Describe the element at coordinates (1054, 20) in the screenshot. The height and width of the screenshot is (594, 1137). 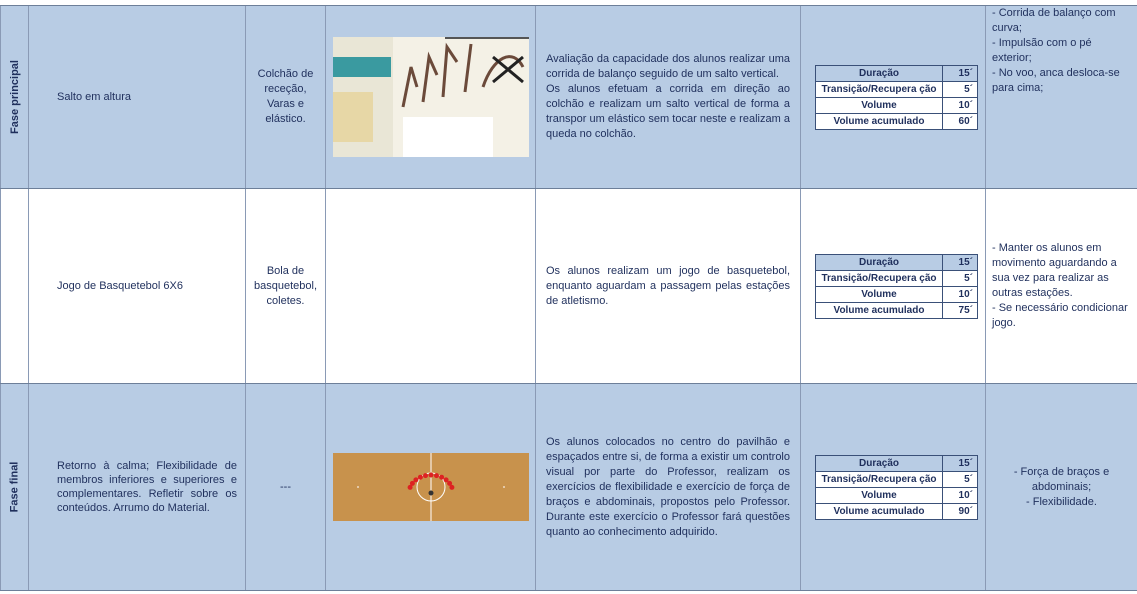
I see `criteria-text: - Corrida de balanço com curva;` at that location.